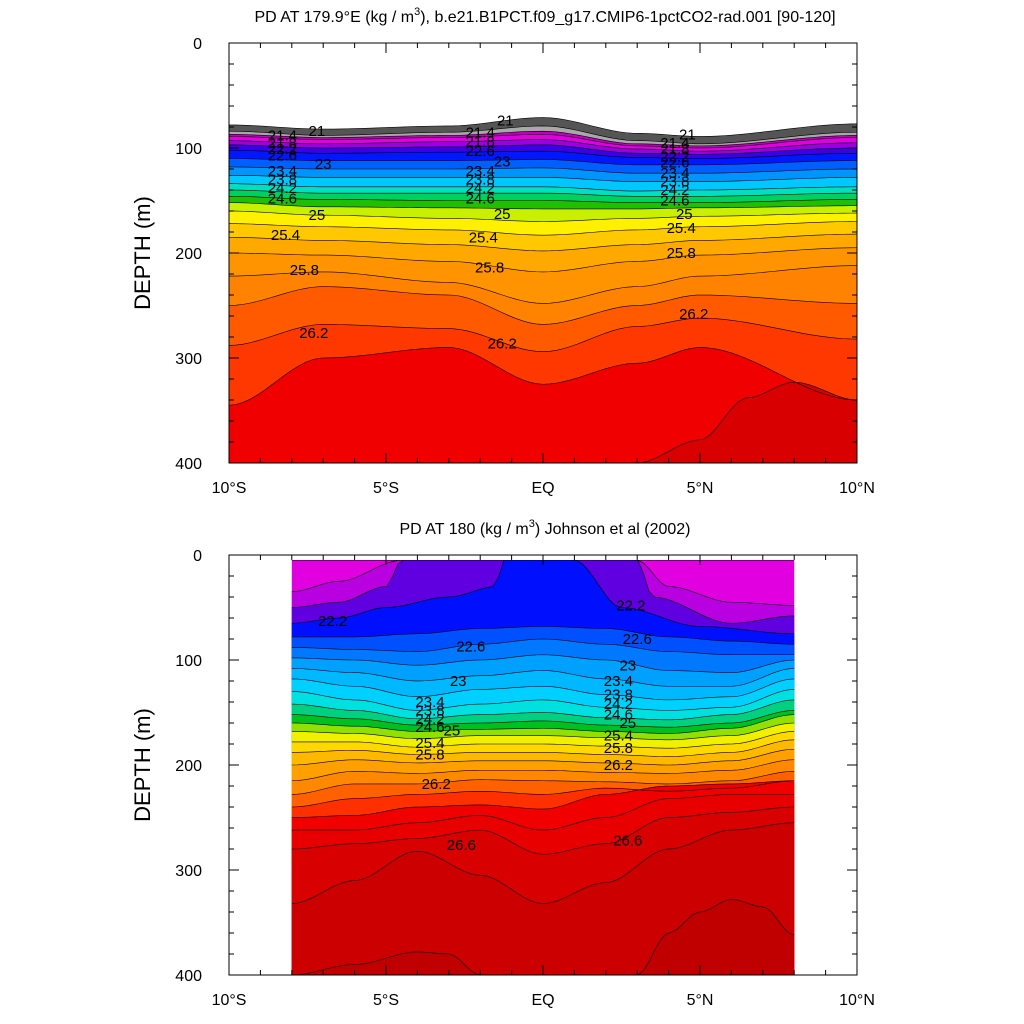  Describe the element at coordinates (542, 1000) in the screenshot. I see `x-tick-label: EQ` at that location.